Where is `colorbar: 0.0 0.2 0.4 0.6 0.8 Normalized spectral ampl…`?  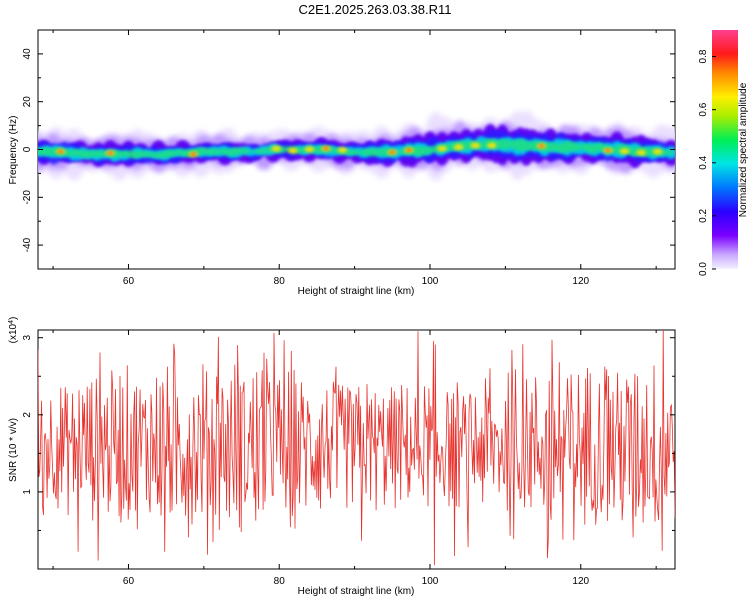 colorbar: 0.0 0.2 0.4 0.6 0.8 Normalized spectral ampl… is located at coordinates (723, 153).